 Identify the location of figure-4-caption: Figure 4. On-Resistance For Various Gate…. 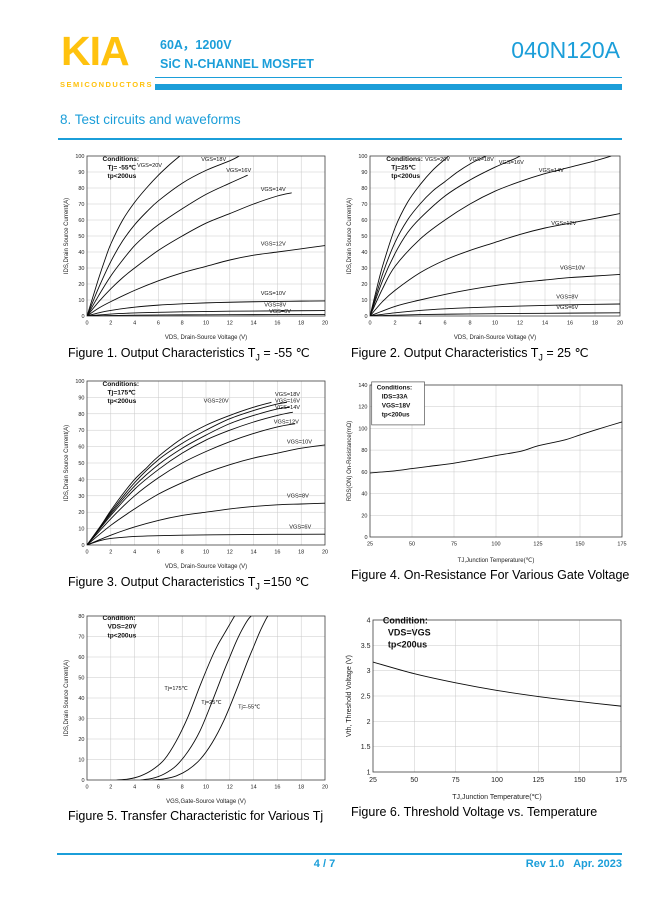
(490, 575).